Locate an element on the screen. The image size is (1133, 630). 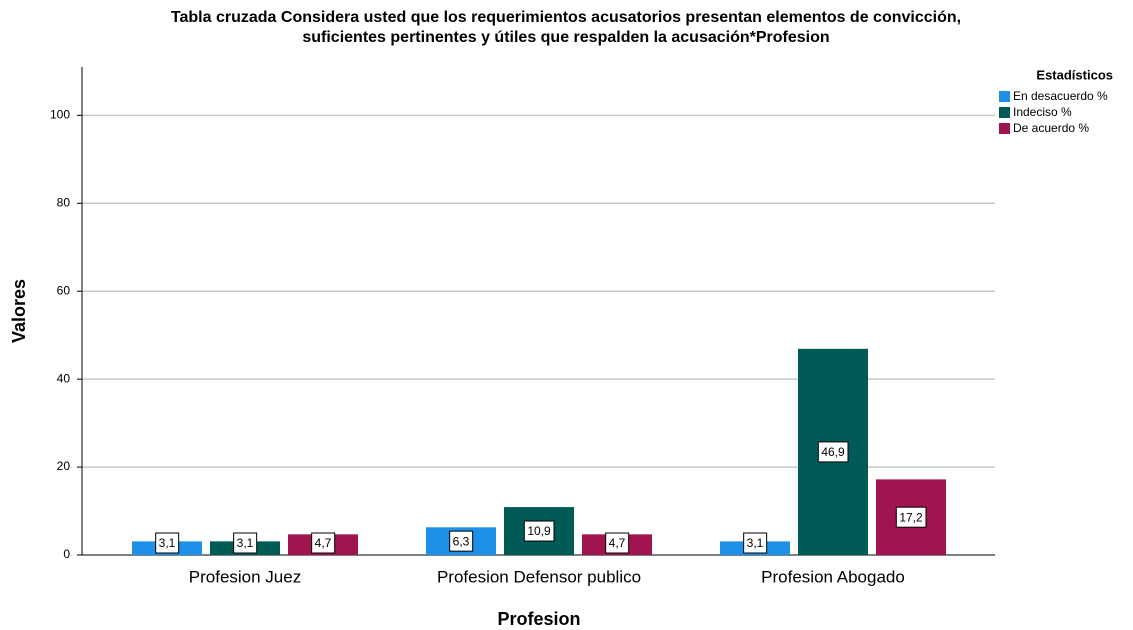
x-tick-label: Profesion Defensor publico is located at coordinates (539, 576).